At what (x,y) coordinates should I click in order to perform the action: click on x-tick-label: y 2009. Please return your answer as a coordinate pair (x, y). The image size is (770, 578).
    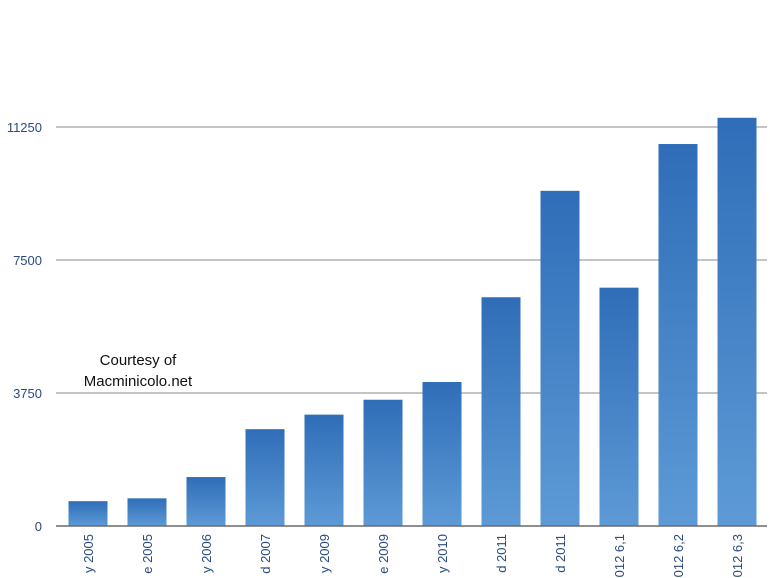
    Looking at the image, I should click on (324, 553).